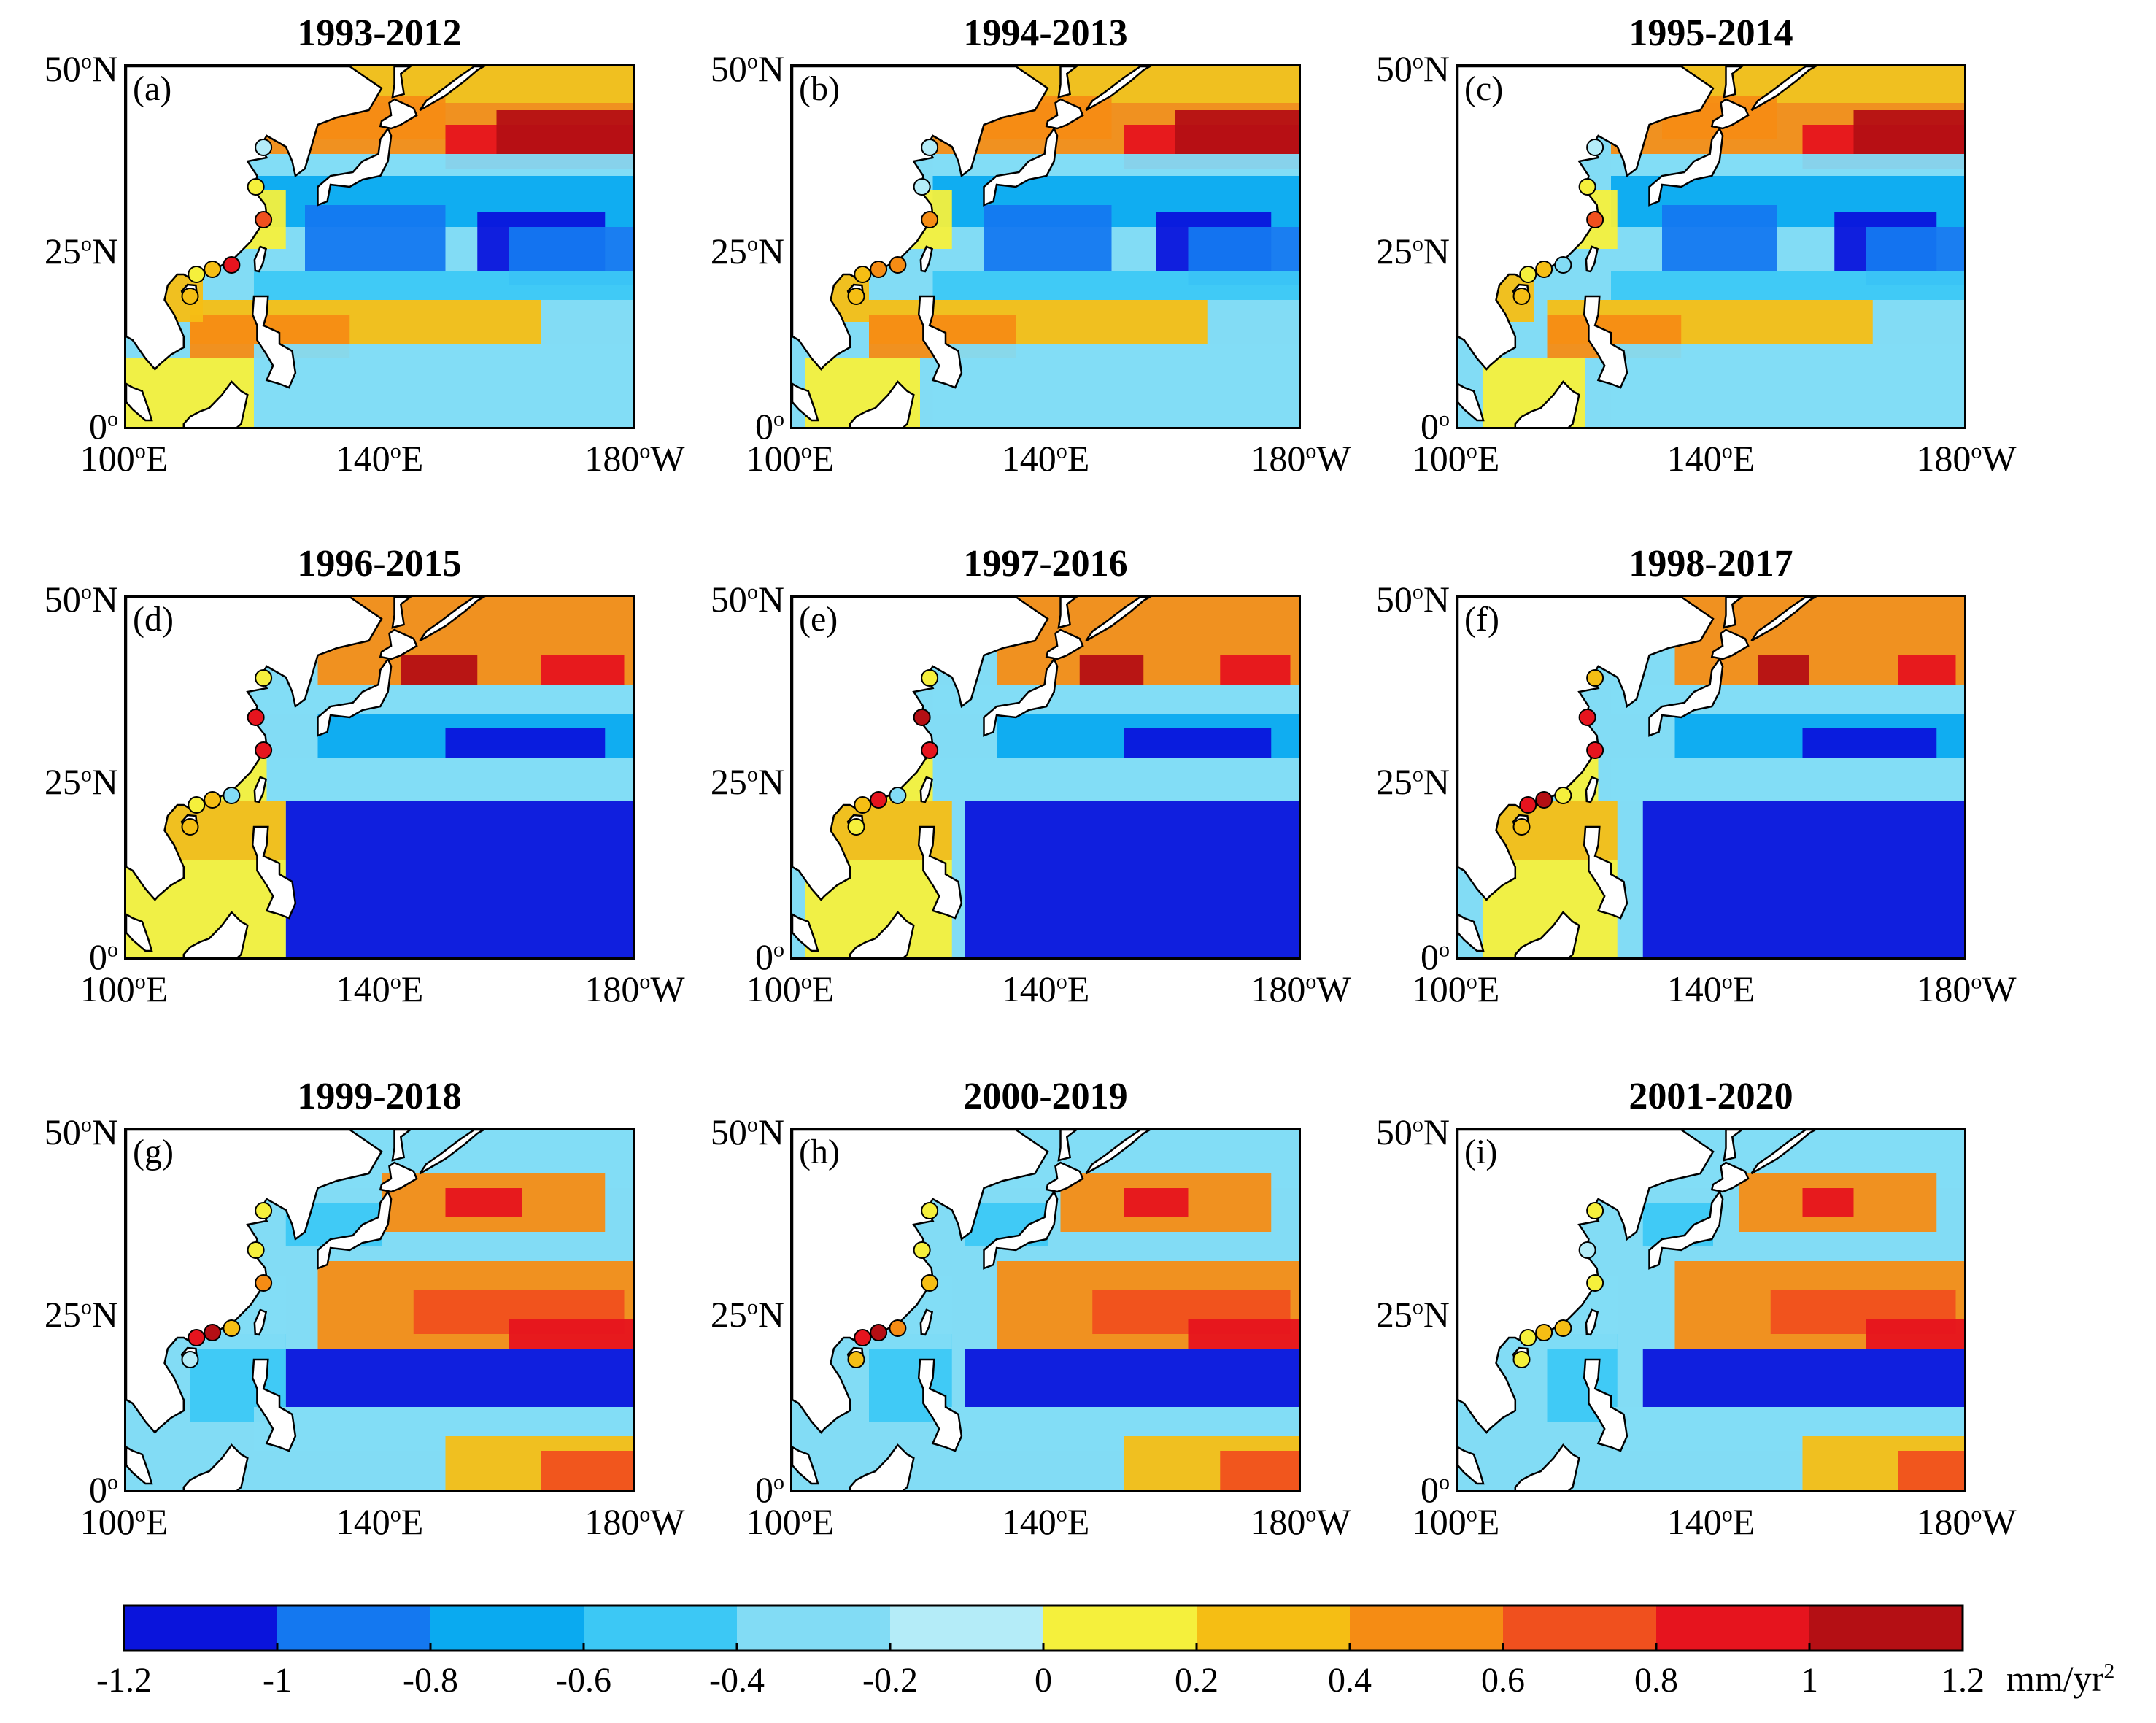 The width and height of the screenshot is (2156, 1723). I want to click on colorbar-tick-label: -0.8, so click(430, 1680).